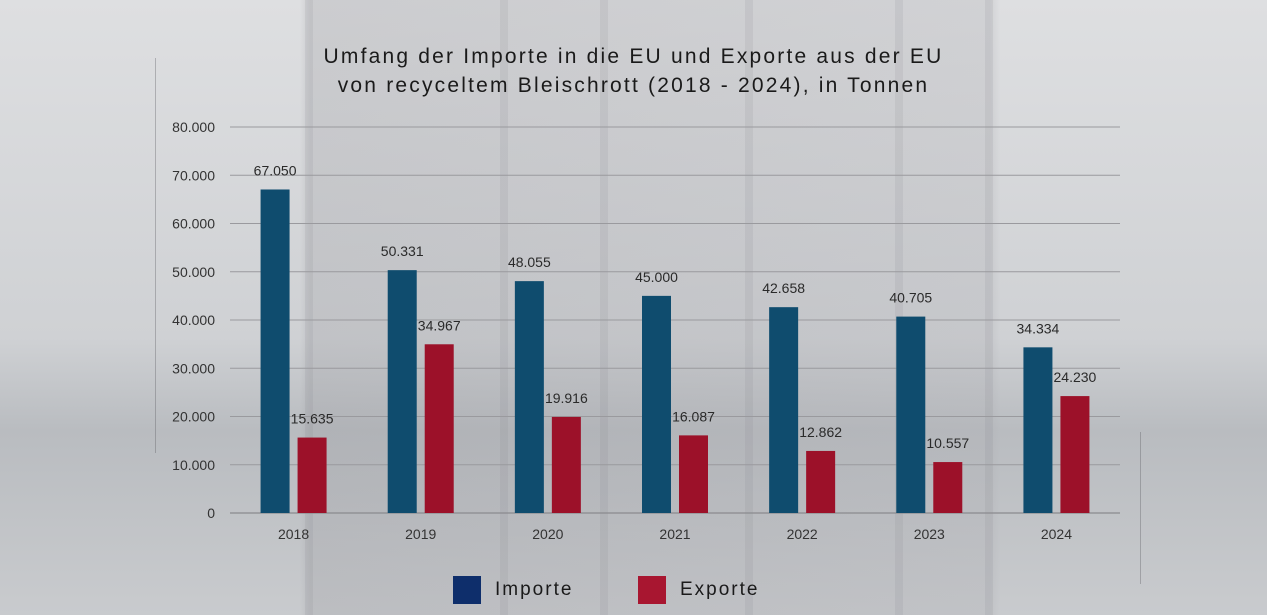  What do you see at coordinates (633, 591) in the screenshot?
I see `legend: Importe Exporte` at bounding box center [633, 591].